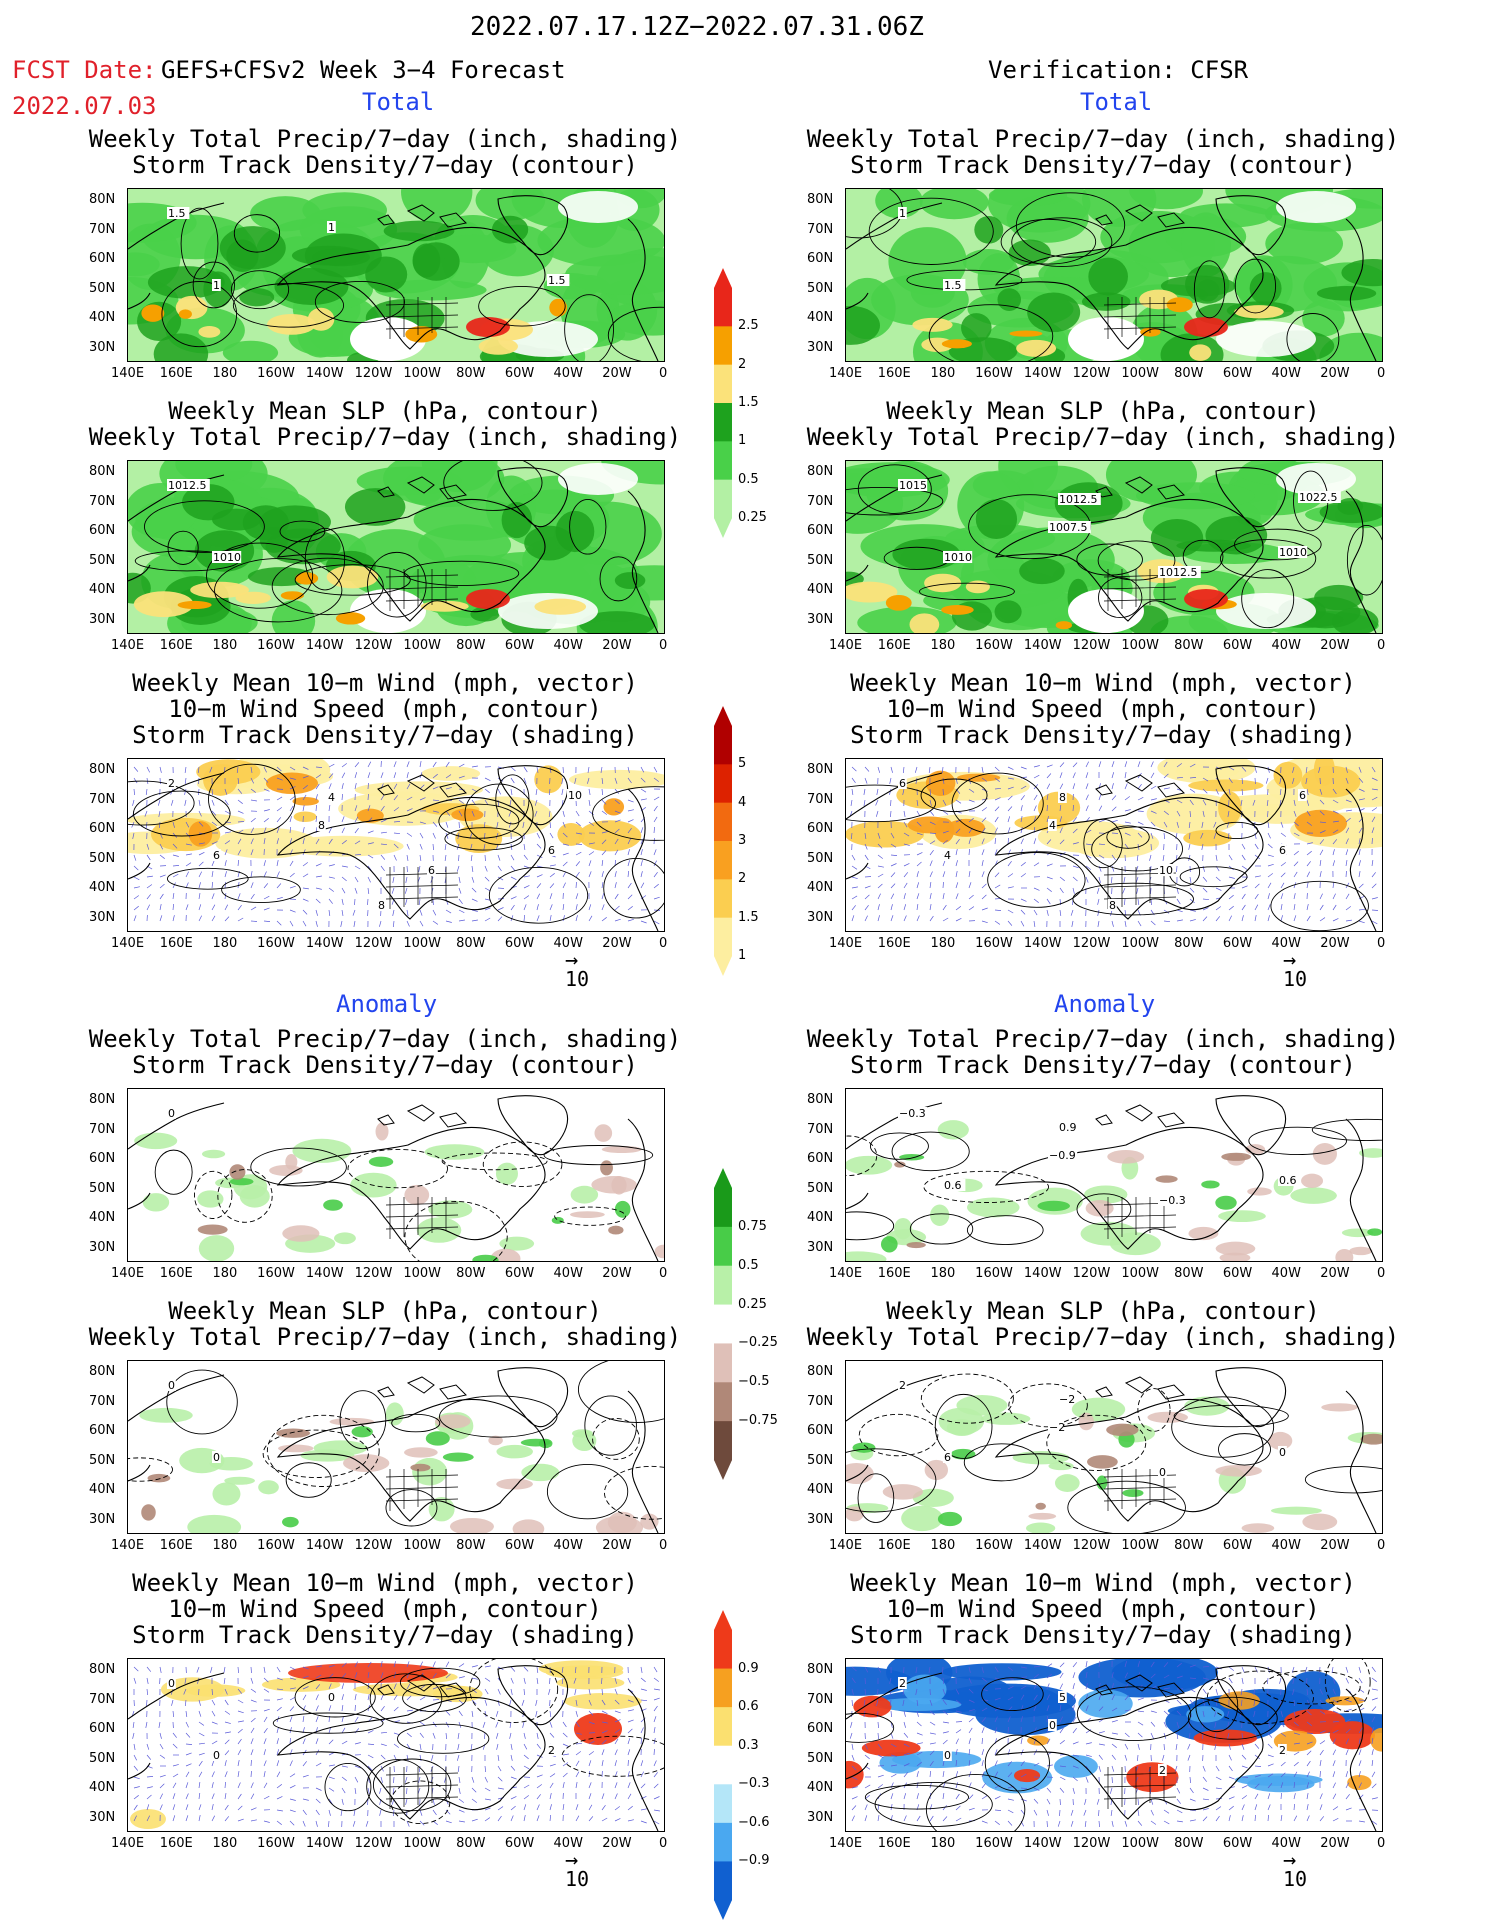  I want to click on longitude-label: 160E, so click(894, 1843).